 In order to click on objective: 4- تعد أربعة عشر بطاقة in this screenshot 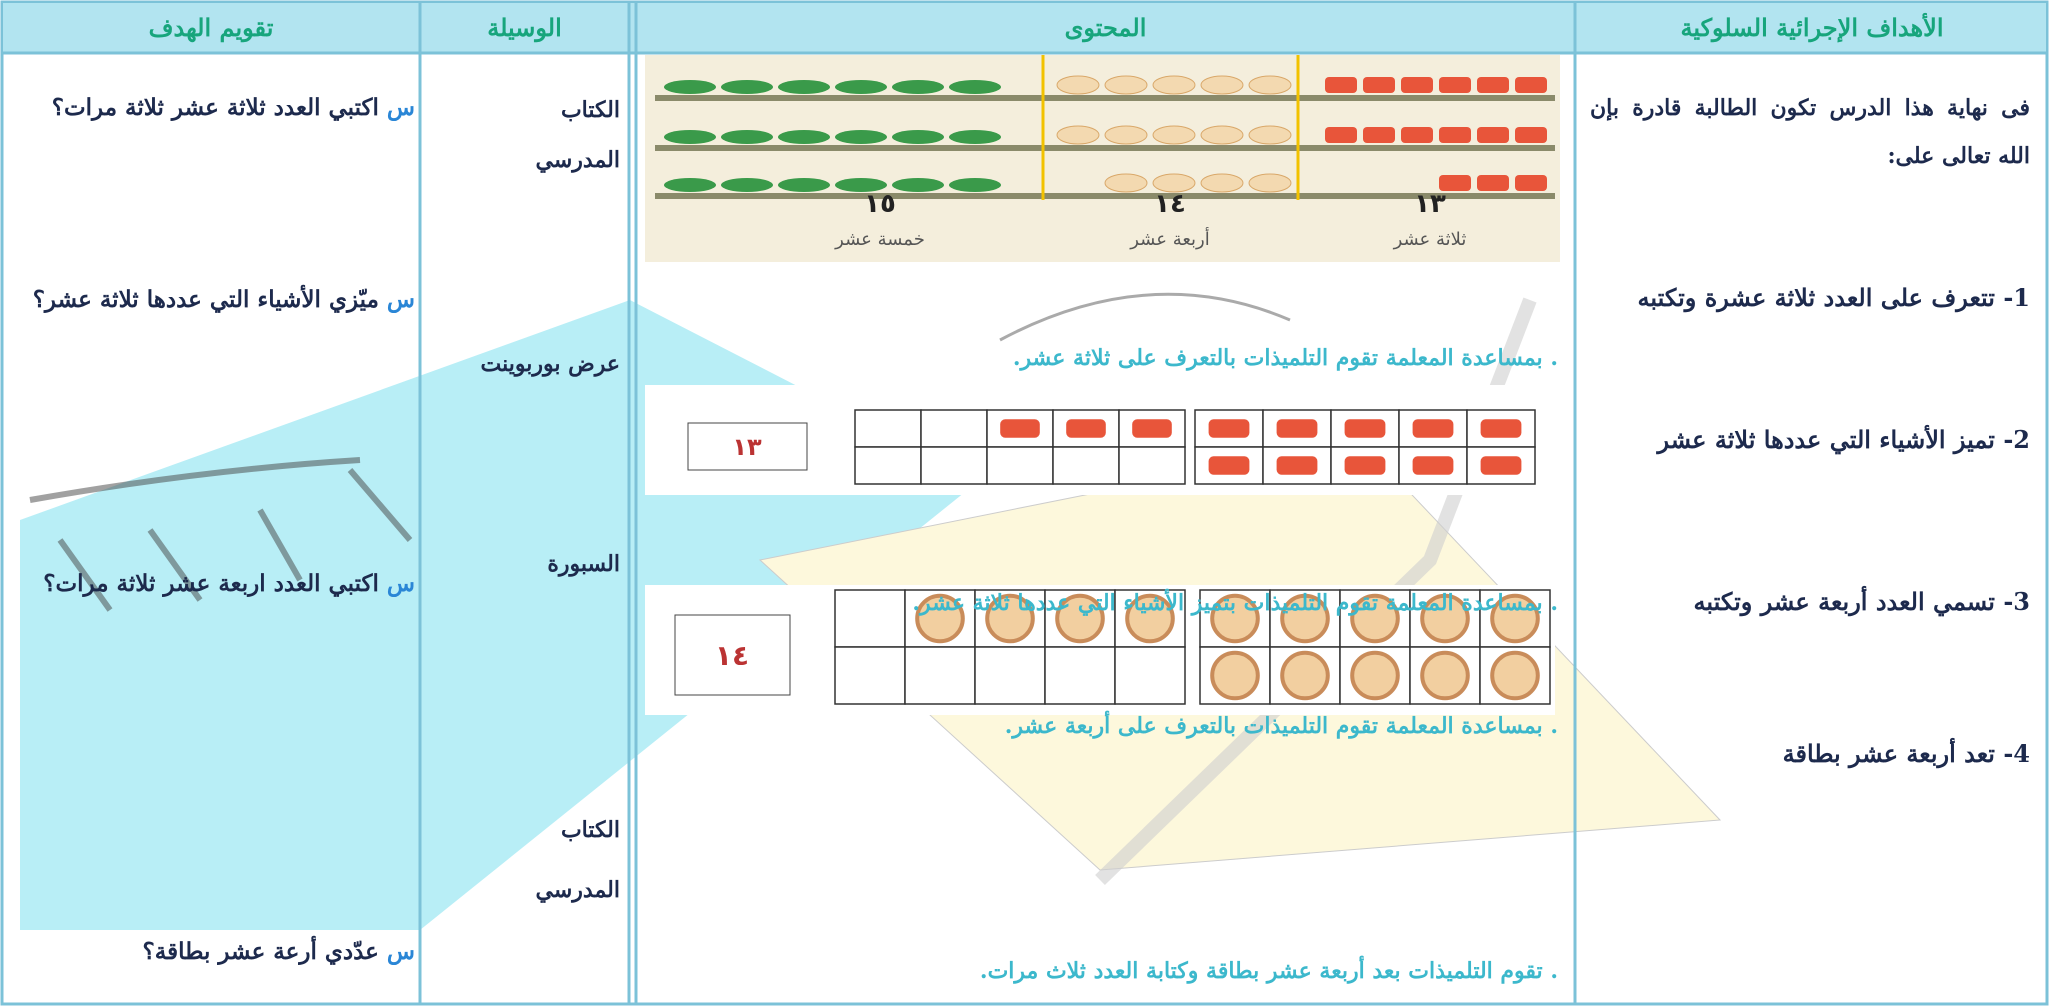, I will do `click(1906, 753)`.